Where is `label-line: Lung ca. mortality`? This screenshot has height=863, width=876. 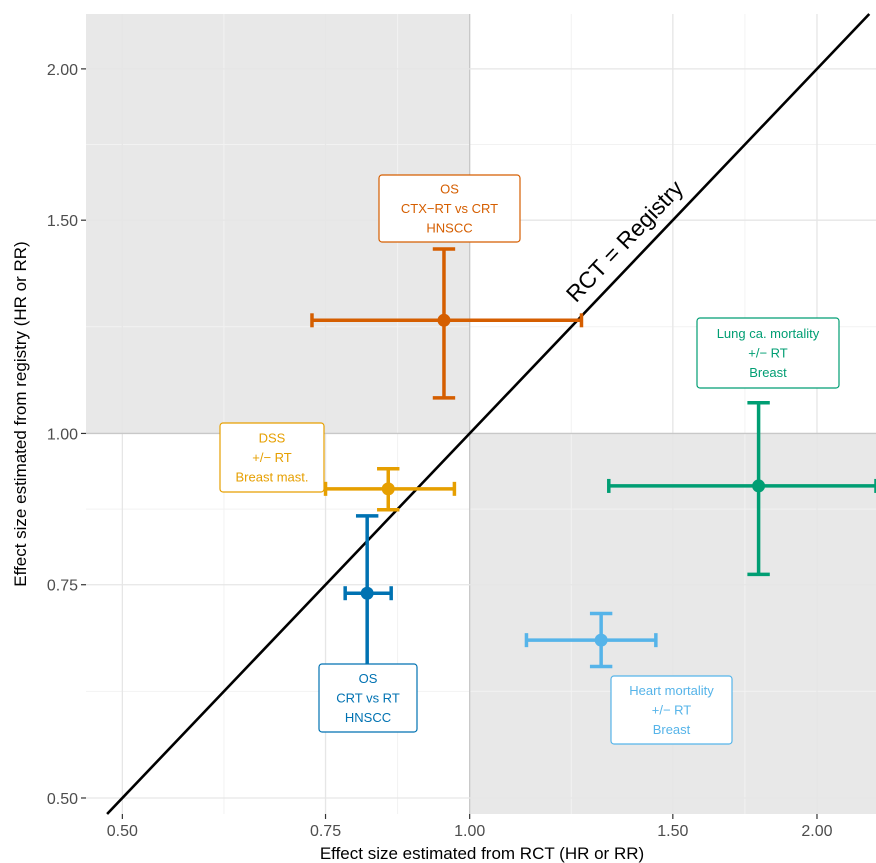 label-line: Lung ca. mortality is located at coordinates (768, 333).